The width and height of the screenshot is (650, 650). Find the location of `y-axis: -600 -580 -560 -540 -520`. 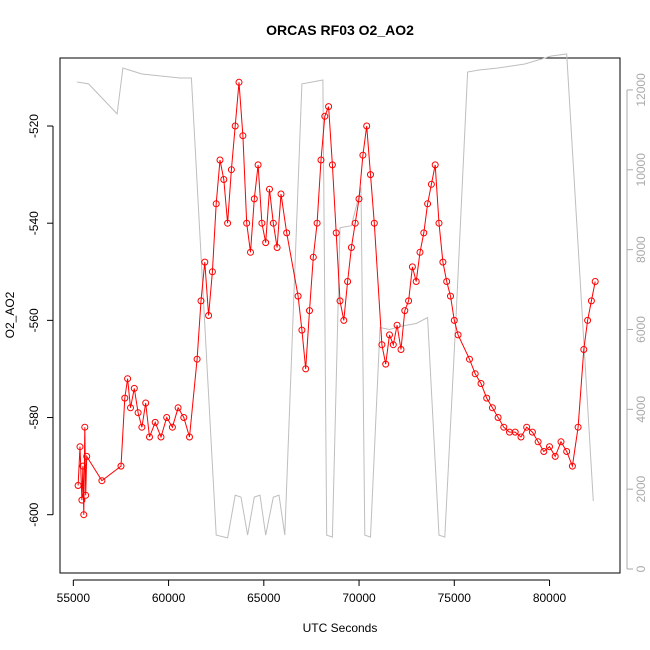

y-axis: -600 -580 -560 -540 -520 is located at coordinates (40, 320).